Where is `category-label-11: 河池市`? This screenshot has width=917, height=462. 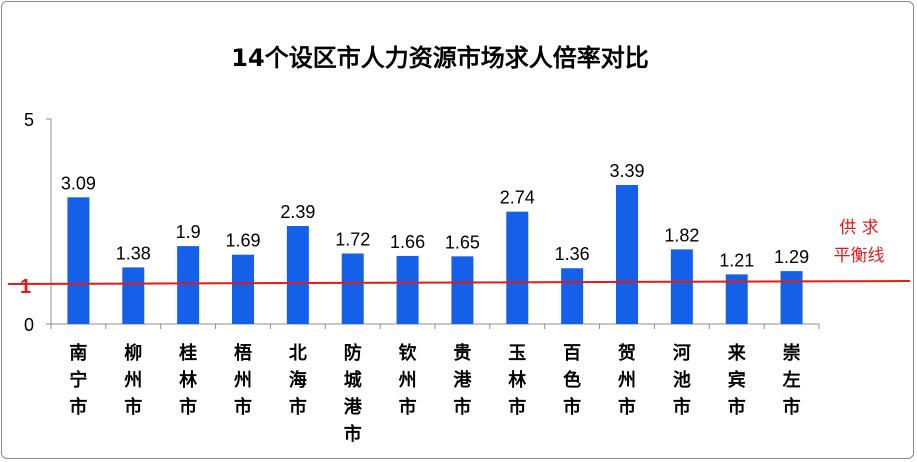 category-label-11: 河池市 is located at coordinates (682, 380).